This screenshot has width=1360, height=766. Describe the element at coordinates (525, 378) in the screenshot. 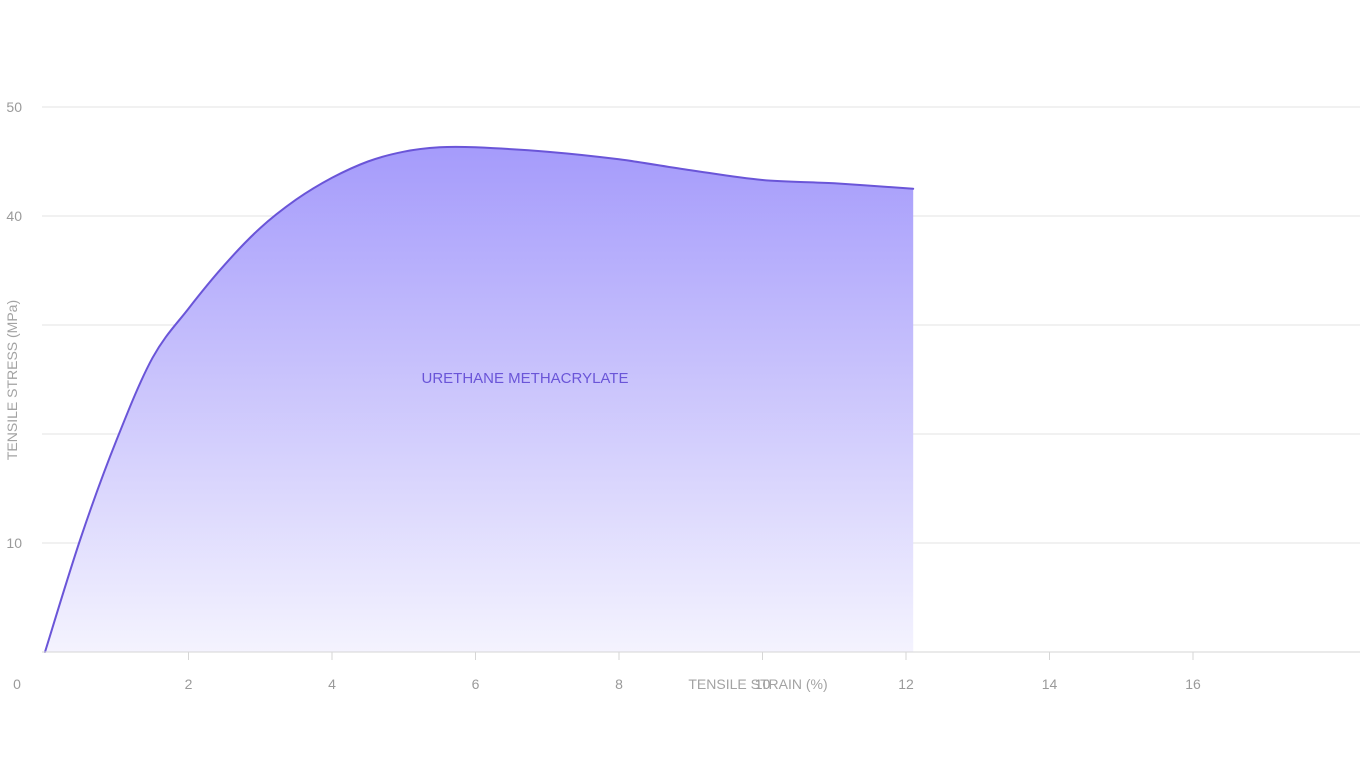

I see `series-label: URETHANE METHACRYLATE` at that location.